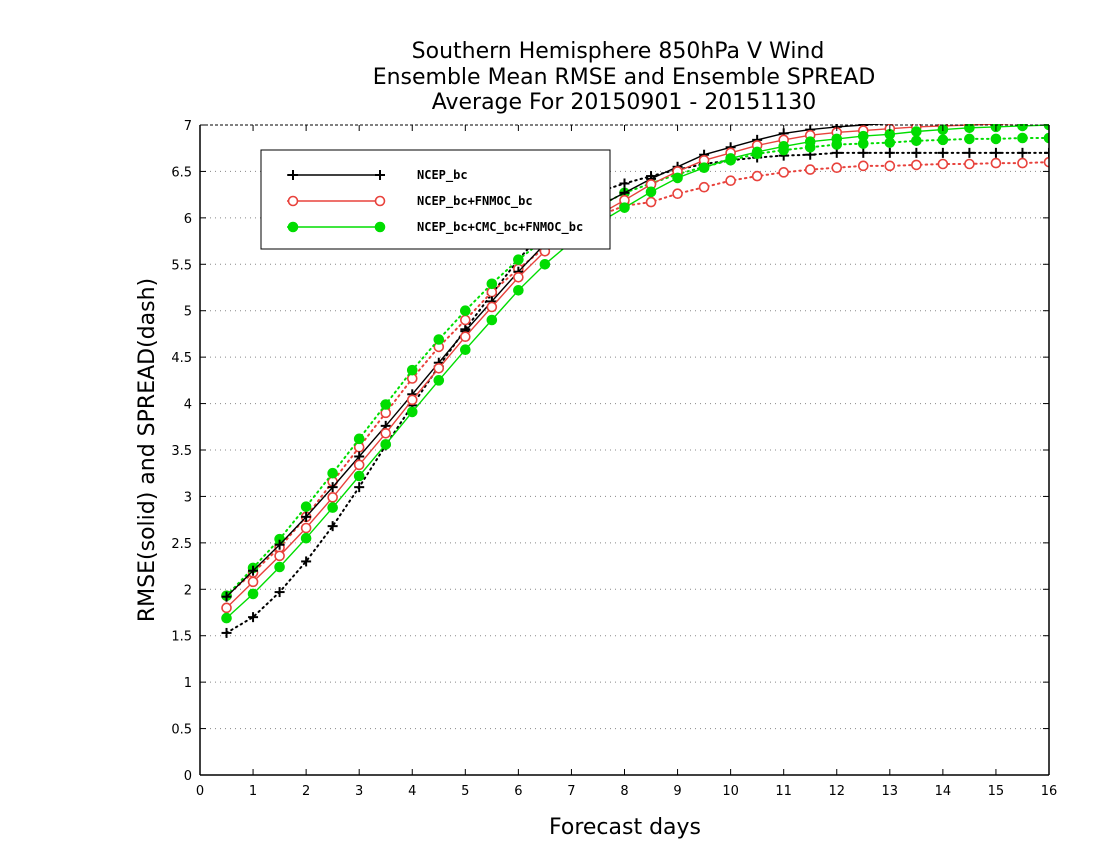  I want to click on x-tick-label: 13, so click(890, 791).